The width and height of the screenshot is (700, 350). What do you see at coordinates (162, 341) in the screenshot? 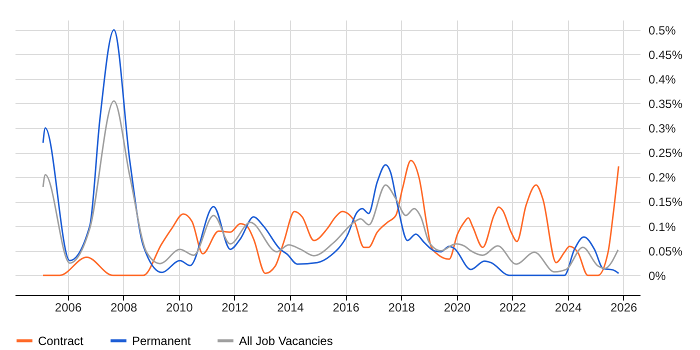
I see `legend-label: Permanent` at bounding box center [162, 341].